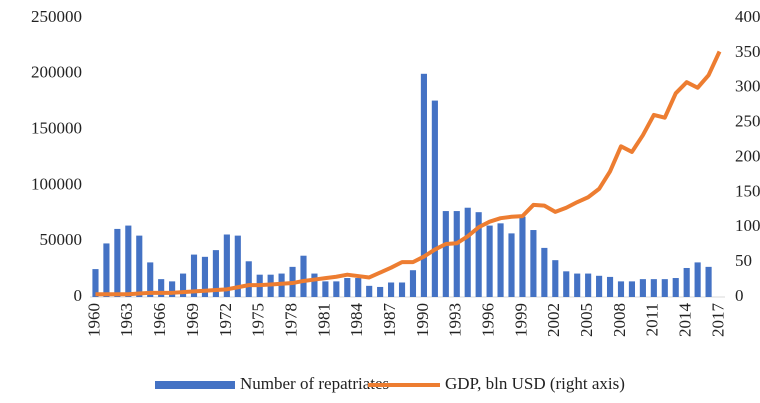 The width and height of the screenshot is (760, 403). I want to click on legend-label: GDP, bln USD (right axis), so click(535, 383).